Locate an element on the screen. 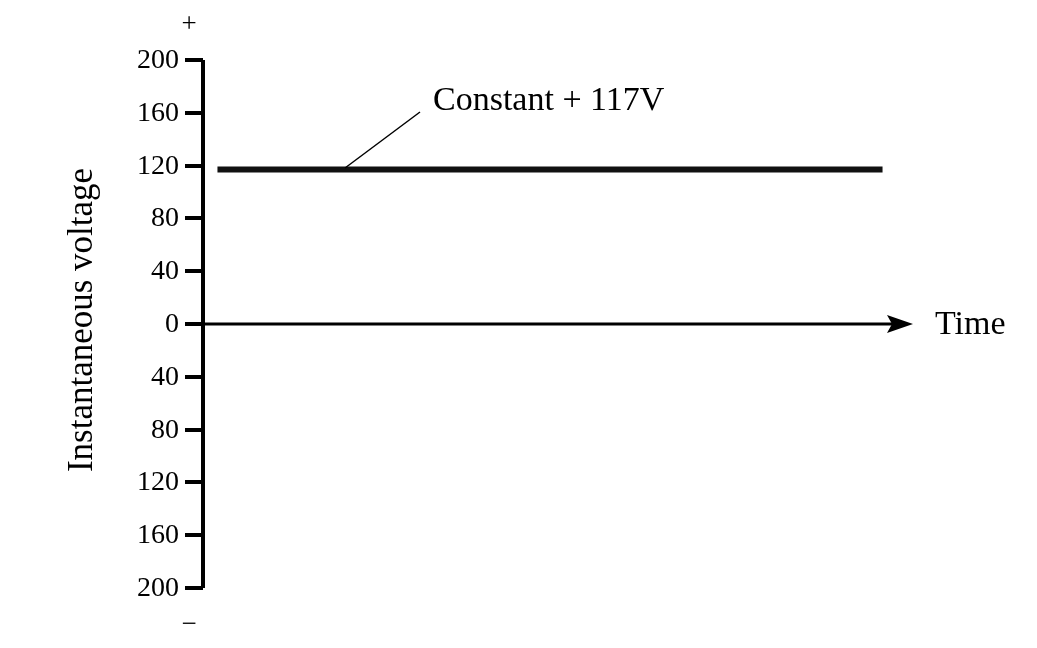 This screenshot has width=1037, height=648. x-axis-title: Time is located at coordinates (970, 322).